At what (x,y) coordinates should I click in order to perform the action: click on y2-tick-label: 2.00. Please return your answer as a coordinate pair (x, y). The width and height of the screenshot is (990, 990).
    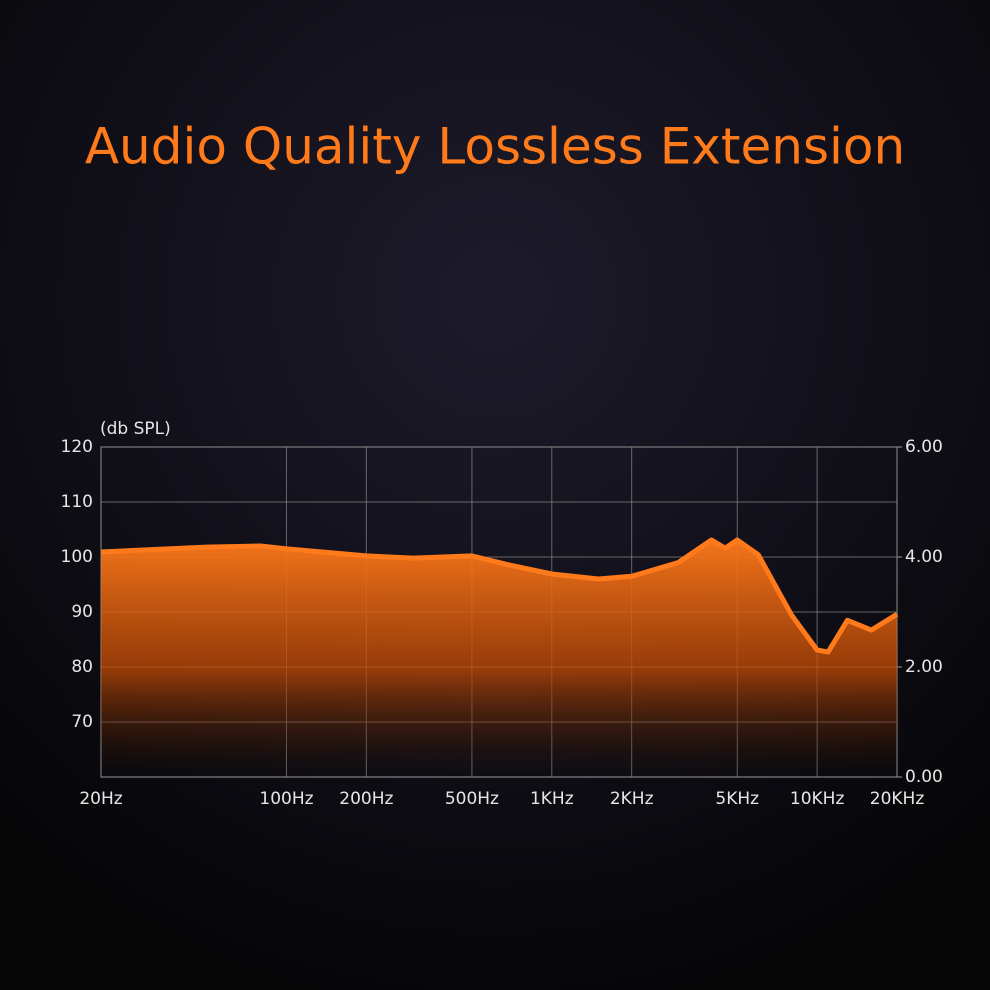
    Looking at the image, I should click on (924, 667).